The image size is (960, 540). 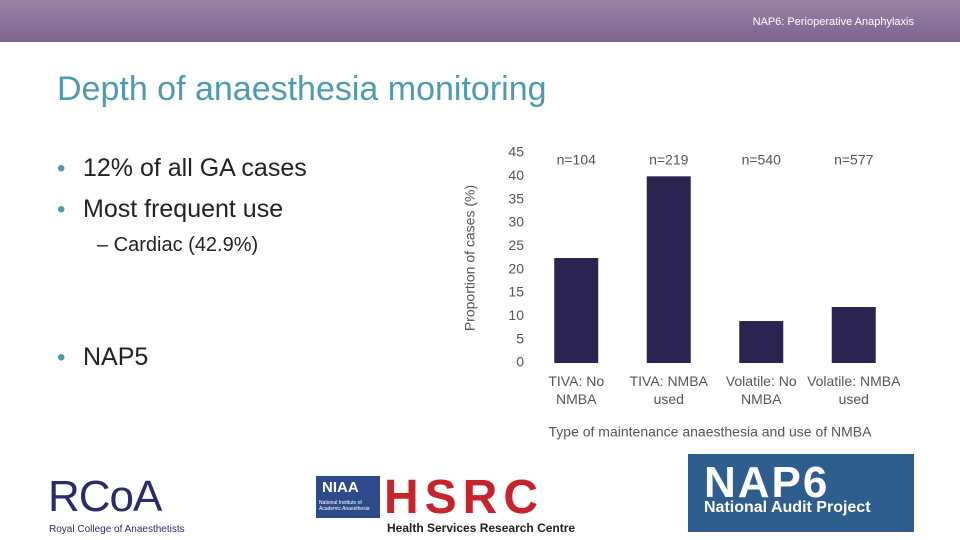 What do you see at coordinates (516, 245) in the screenshot?
I see `y-tick-label: 25` at bounding box center [516, 245].